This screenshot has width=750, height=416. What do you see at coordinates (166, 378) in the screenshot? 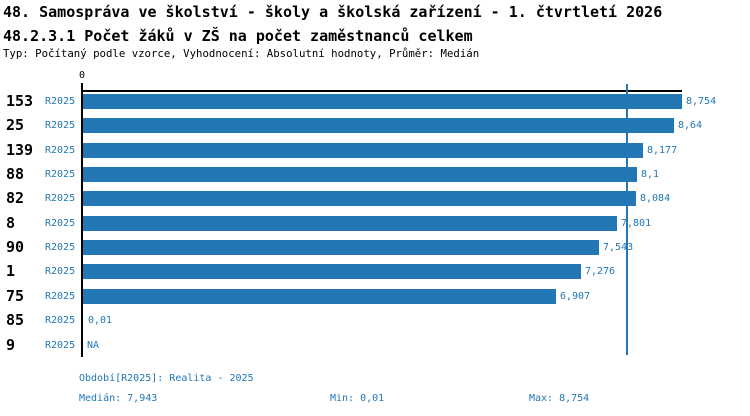
I see `legend-period-label: Období[R2025]: Realita - 2025` at bounding box center [166, 378].